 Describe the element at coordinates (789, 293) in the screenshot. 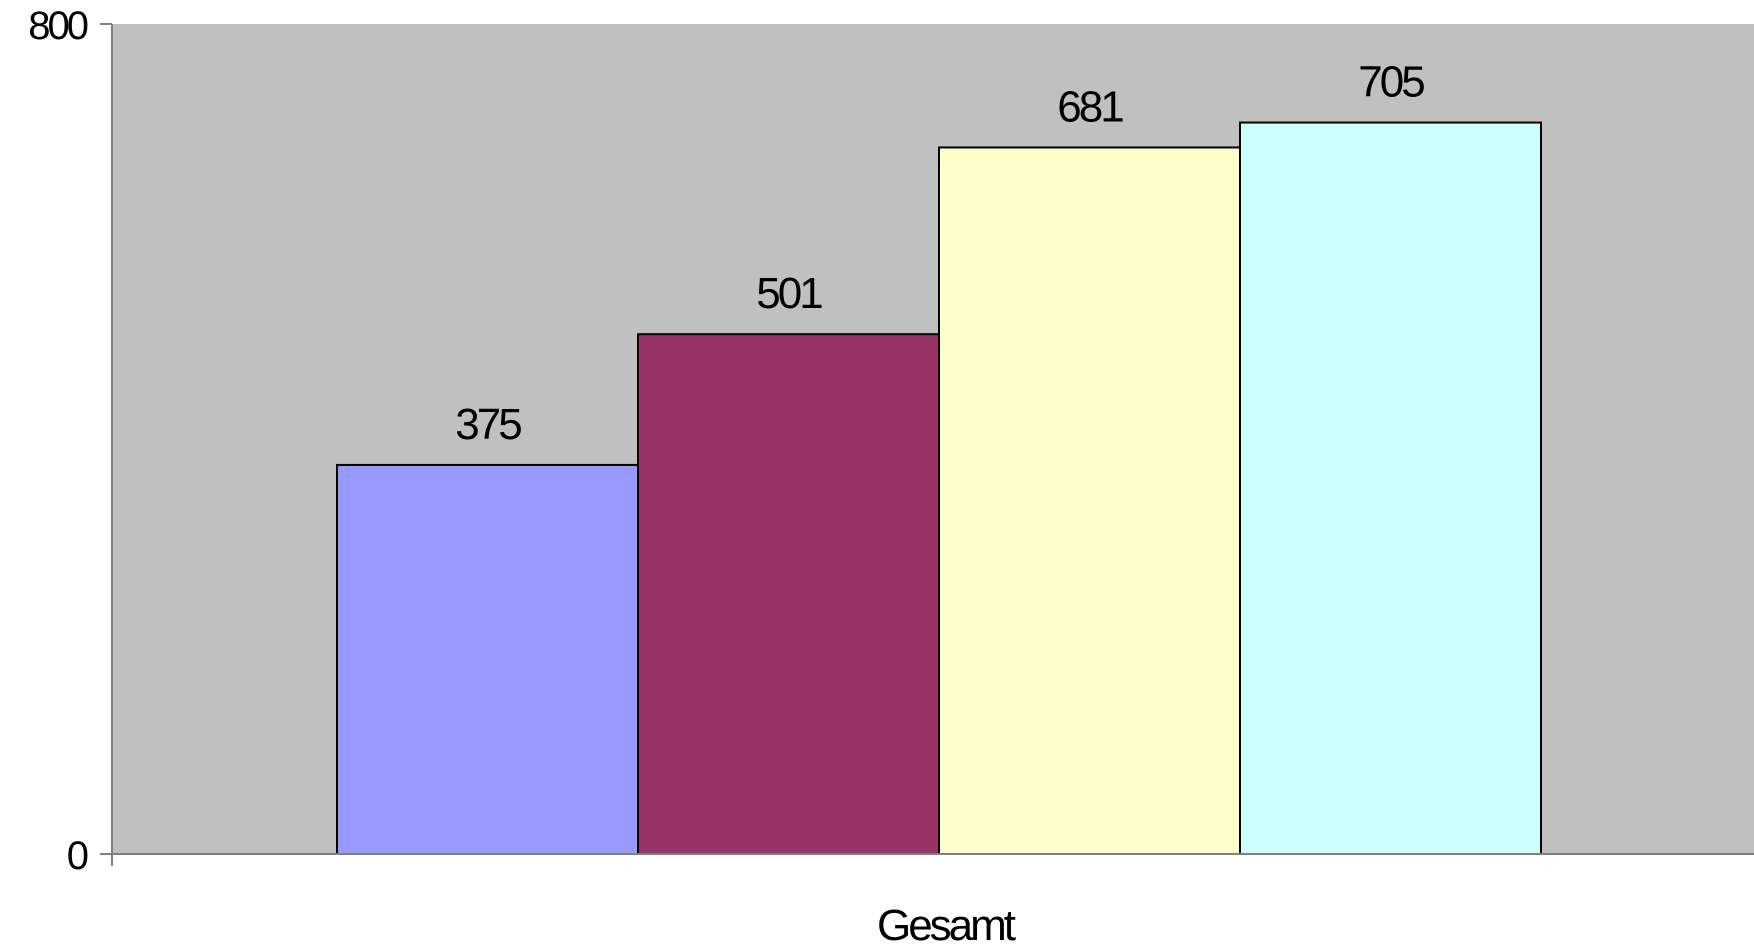

I see `data-label-series-2: 501` at that location.